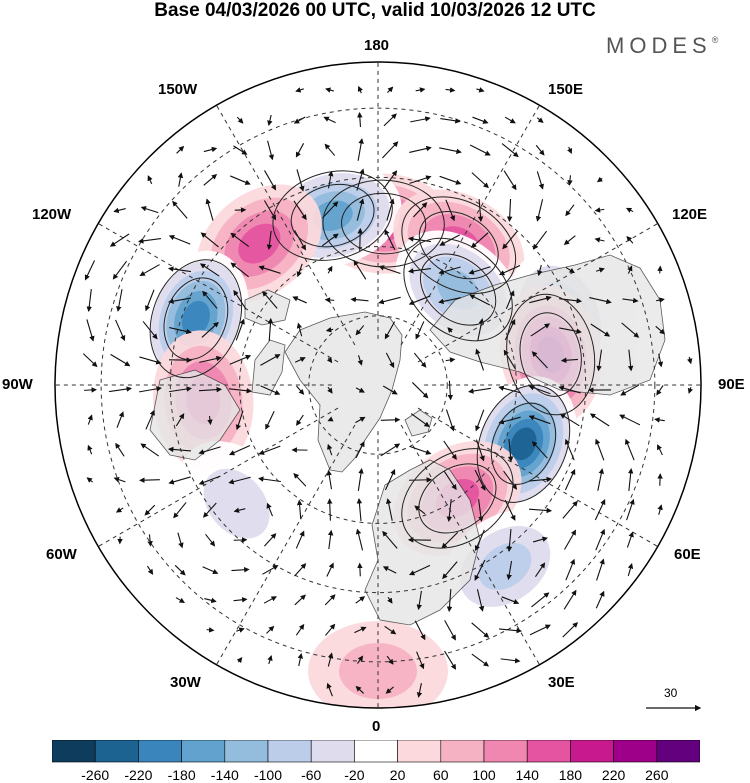  Describe the element at coordinates (527, 775) in the screenshot. I see `colorbar-tick-label: 140` at that location.